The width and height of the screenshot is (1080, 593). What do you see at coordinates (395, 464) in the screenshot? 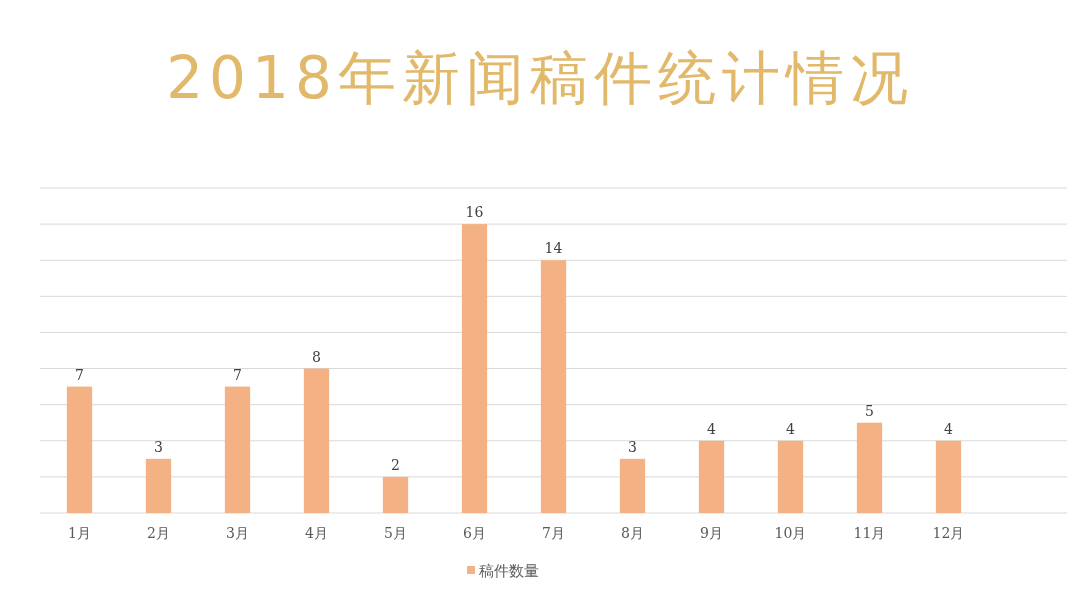
I see `data-label: 2` at bounding box center [395, 464].